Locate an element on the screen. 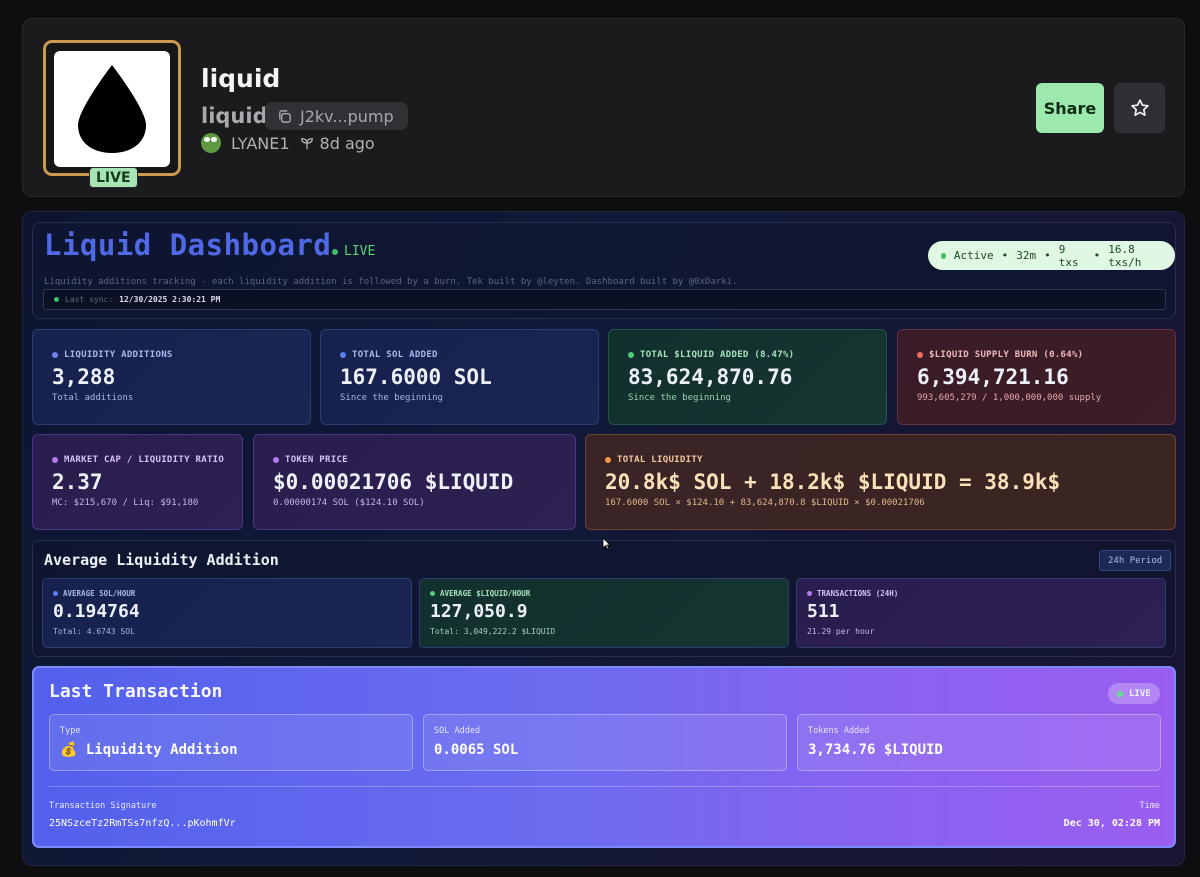 This screenshot has height=877, width=1200. mini-value: 127,050.9 is located at coordinates (479, 611).